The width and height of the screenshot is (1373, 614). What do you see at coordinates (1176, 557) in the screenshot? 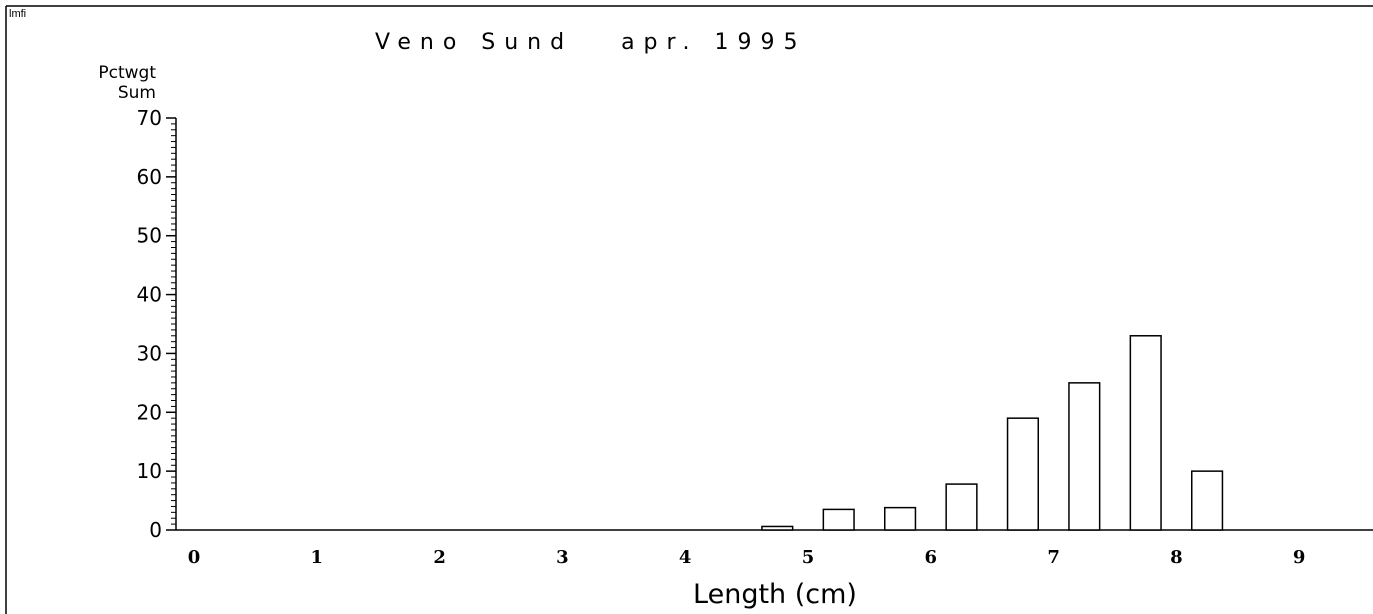
I see `x-tick-label: 8` at bounding box center [1176, 557].